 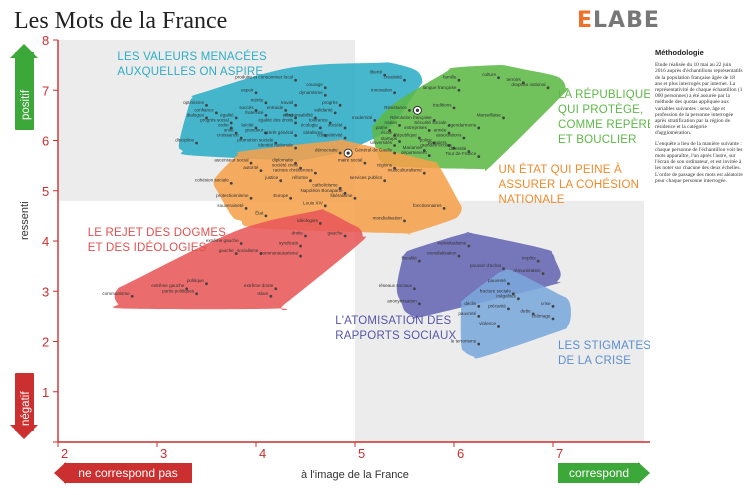 What do you see at coordinates (406, 134) in the screenshot?
I see `data-point-label: République` at bounding box center [406, 134].